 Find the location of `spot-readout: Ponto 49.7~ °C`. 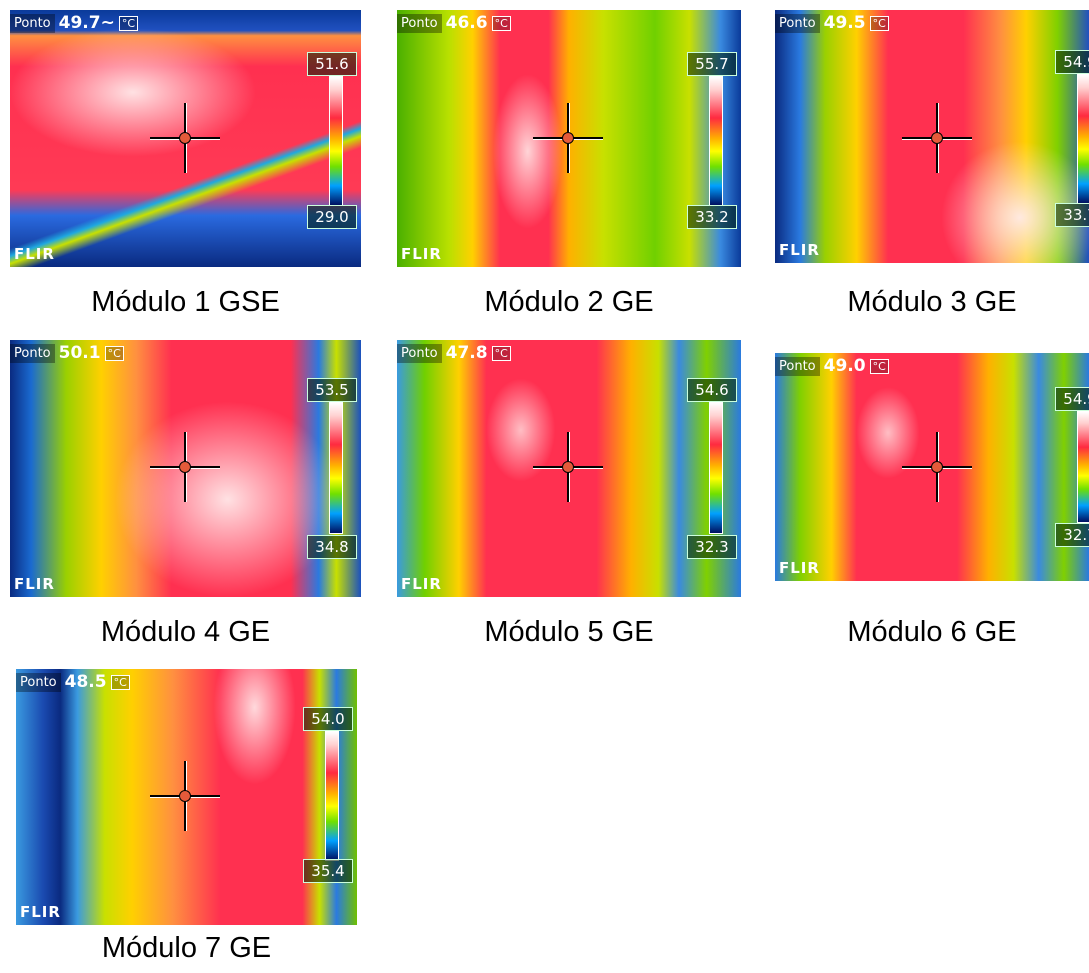

spot-readout: Ponto 49.7~ °C is located at coordinates (74, 23).